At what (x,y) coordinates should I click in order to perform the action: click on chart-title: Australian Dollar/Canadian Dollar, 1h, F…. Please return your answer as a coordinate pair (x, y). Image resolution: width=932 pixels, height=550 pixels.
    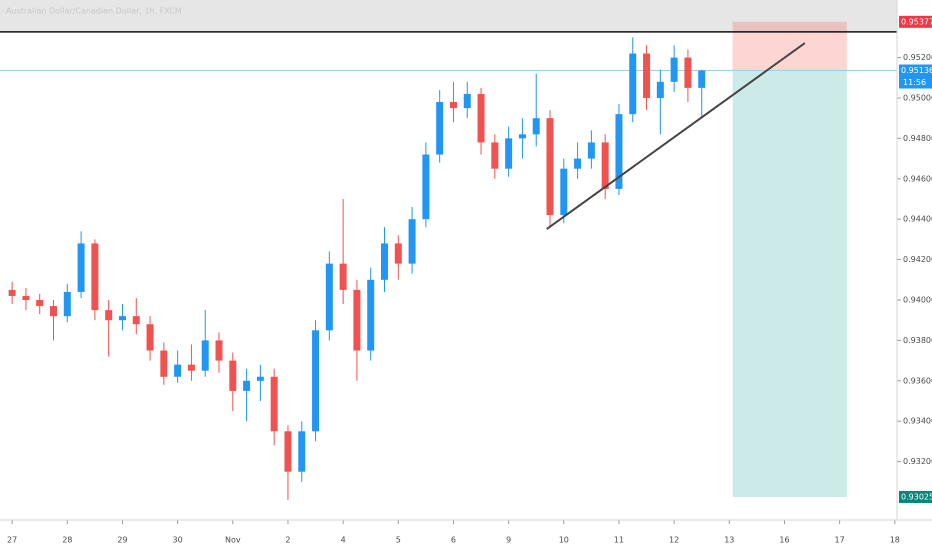
    Looking at the image, I should click on (94, 11).